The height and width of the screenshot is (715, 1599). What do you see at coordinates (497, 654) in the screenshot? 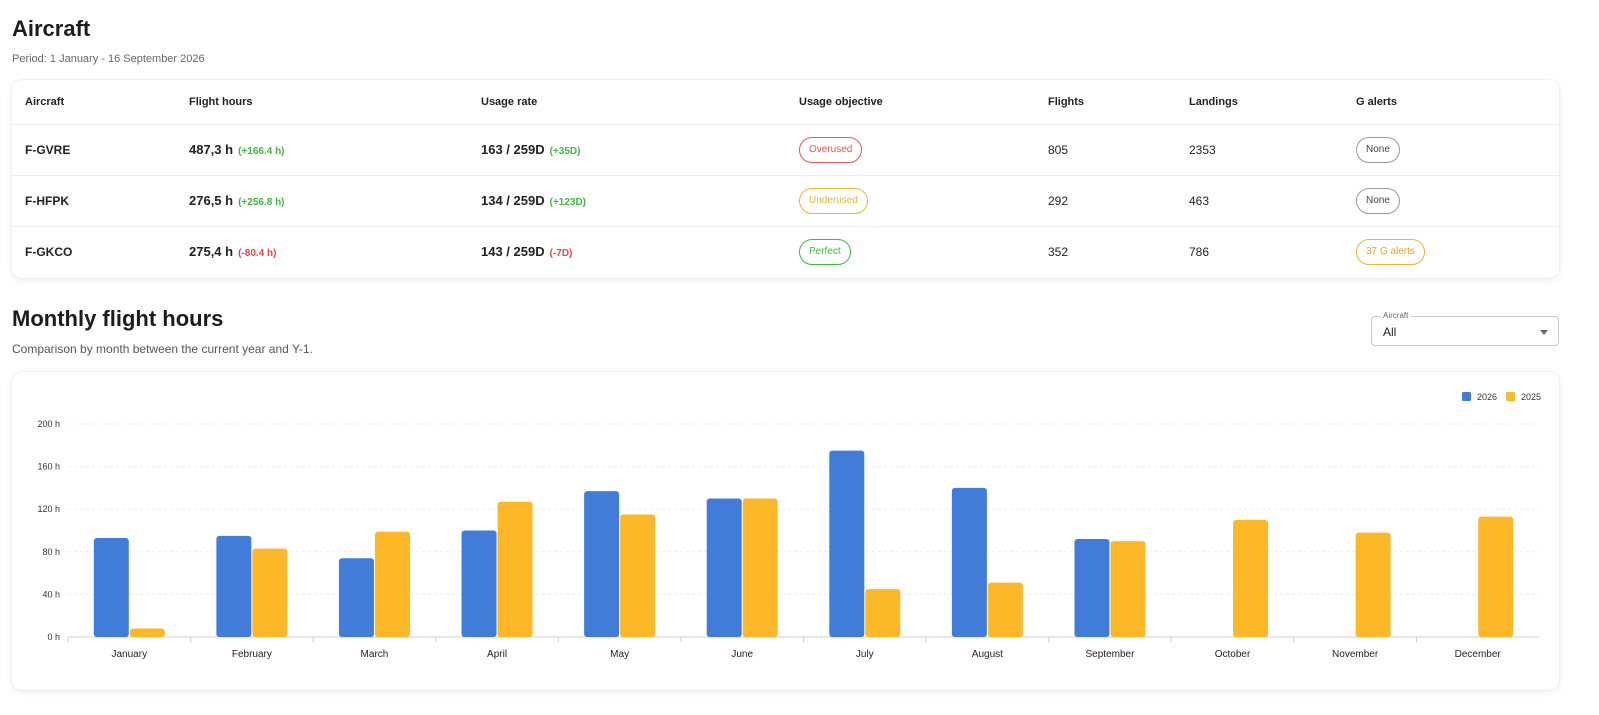
I see `x-tick-label: April` at bounding box center [497, 654].